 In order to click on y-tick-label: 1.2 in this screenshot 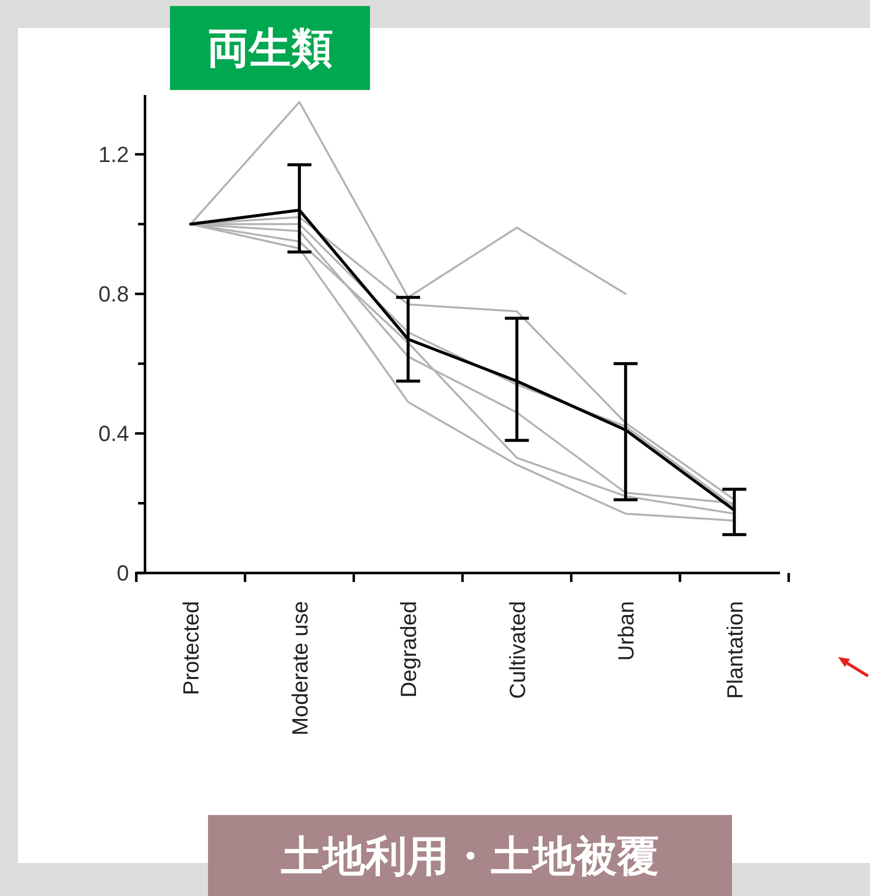, I will do `click(113, 155)`.